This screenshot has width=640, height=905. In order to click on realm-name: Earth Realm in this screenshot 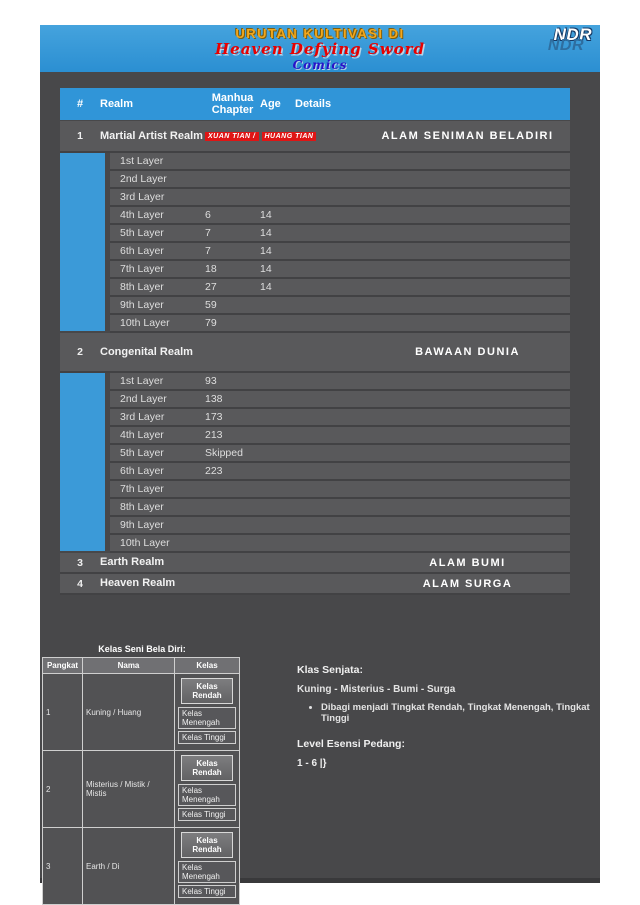, I will do `click(132, 562)`.